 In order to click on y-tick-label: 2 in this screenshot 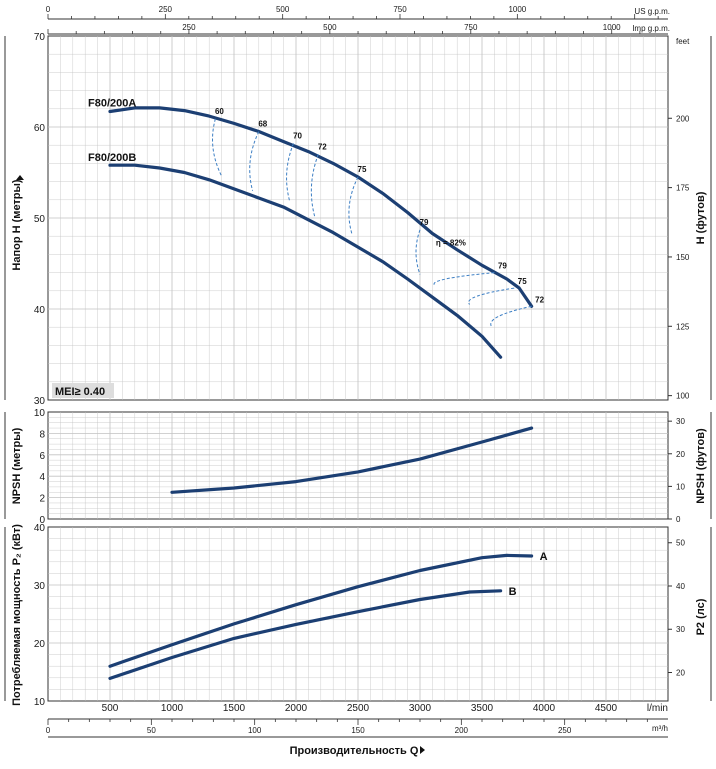, I will do `click(42, 499)`.